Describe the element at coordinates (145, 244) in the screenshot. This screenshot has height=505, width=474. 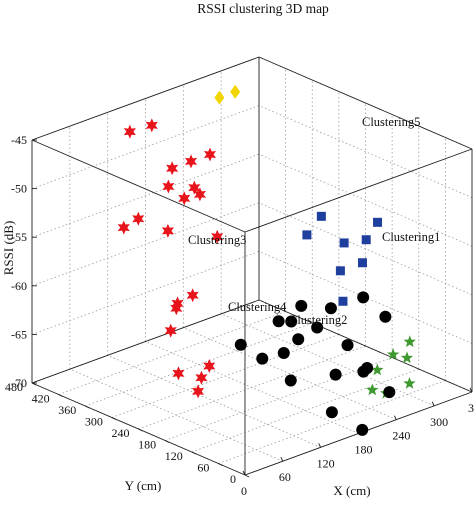
I see `grid-line-z-back` at that location.